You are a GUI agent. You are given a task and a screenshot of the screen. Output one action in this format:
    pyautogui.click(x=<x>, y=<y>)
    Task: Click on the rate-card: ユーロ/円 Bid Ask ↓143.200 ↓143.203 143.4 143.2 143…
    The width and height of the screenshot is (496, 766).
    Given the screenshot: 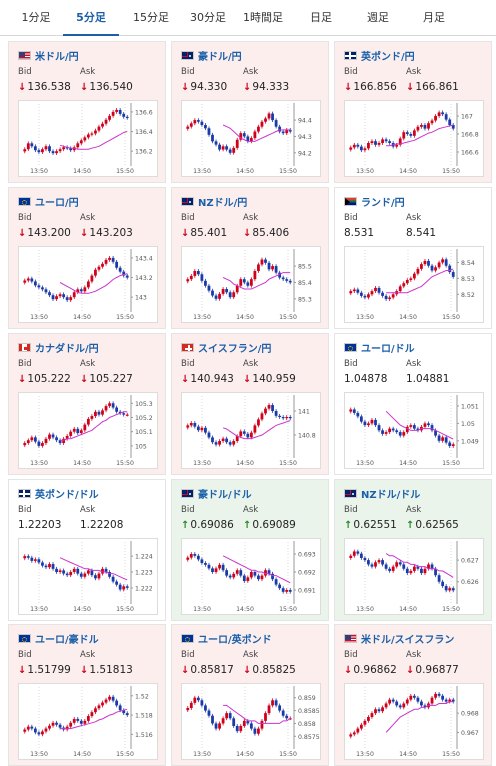 What is the action you would take?
    pyautogui.click(x=87, y=258)
    